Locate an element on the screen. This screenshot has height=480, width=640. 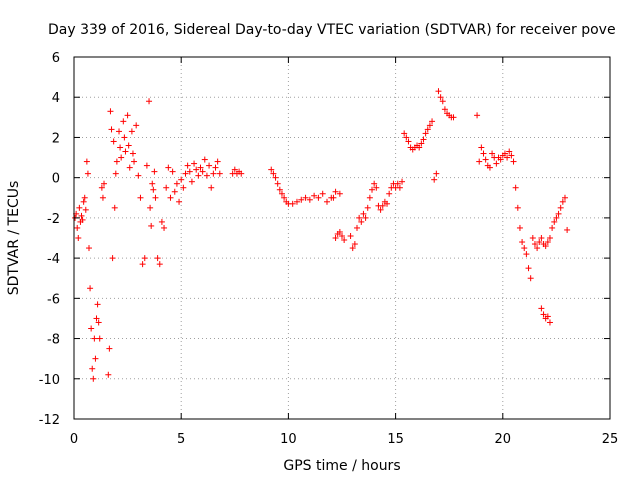
x-tick-label: 25 is located at coordinates (610, 439).